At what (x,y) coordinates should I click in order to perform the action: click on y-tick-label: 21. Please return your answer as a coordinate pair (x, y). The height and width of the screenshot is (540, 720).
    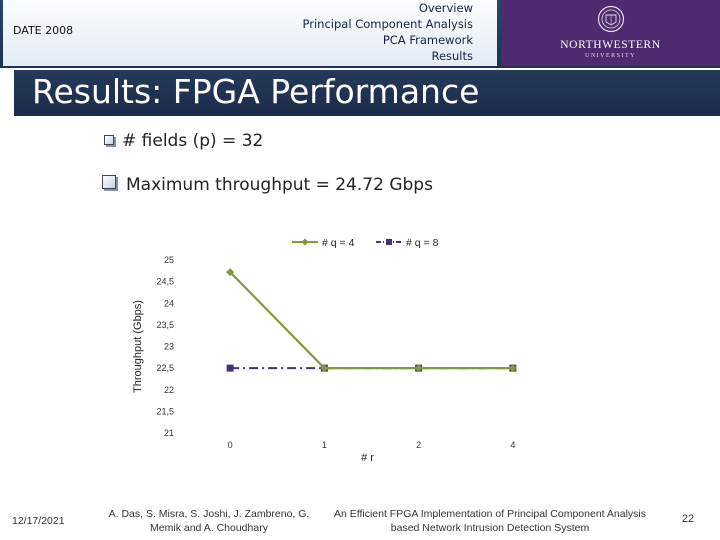
    Looking at the image, I should click on (169, 433).